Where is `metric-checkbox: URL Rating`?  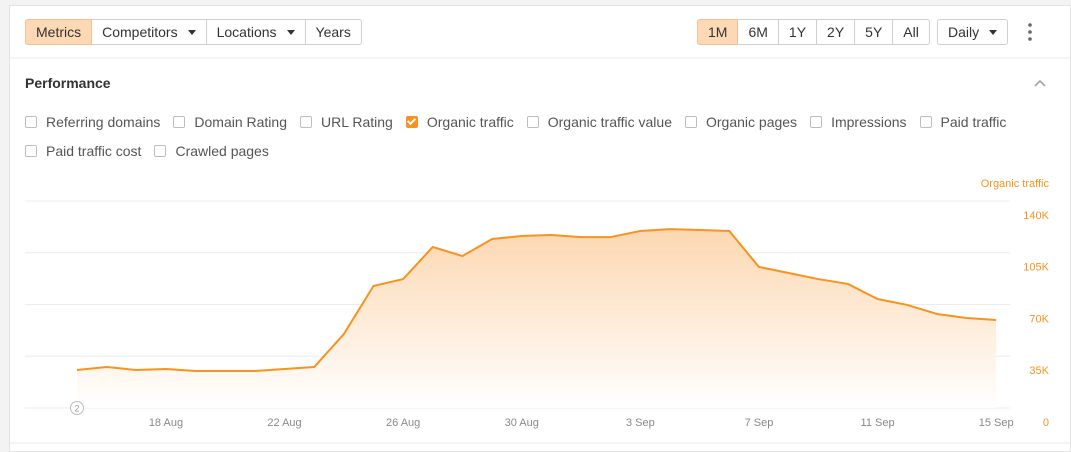 metric-checkbox: URL Rating is located at coordinates (346, 122).